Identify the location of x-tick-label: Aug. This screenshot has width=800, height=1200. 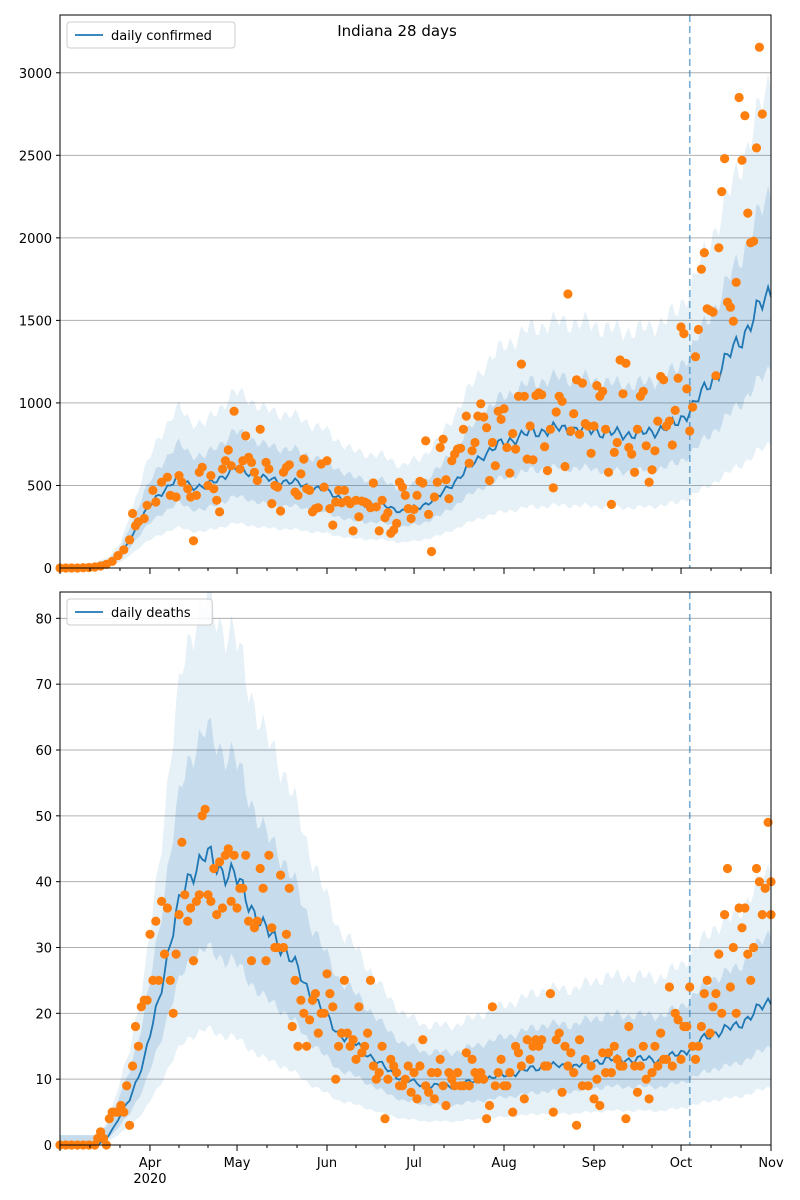
(503, 1163).